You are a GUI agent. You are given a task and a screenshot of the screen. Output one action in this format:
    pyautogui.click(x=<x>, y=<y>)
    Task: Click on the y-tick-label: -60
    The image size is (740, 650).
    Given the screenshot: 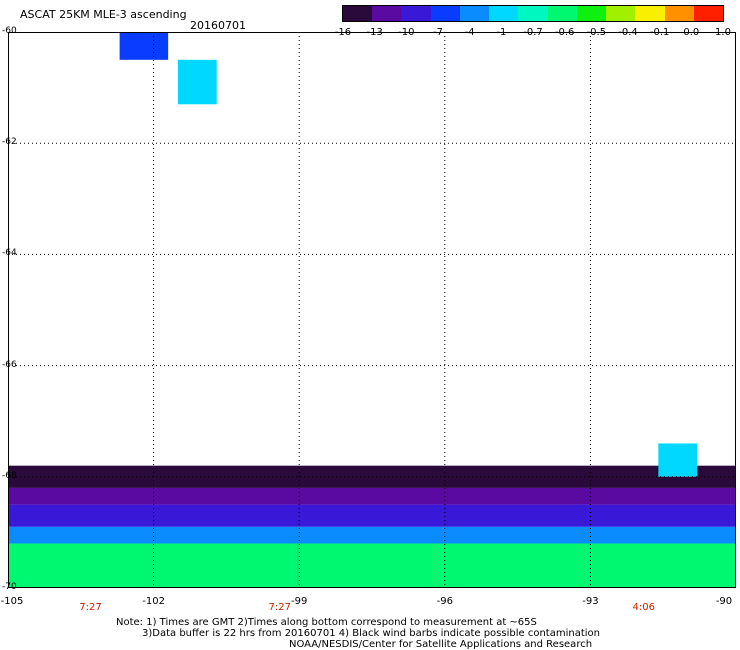 What is the action you would take?
    pyautogui.click(x=9, y=31)
    